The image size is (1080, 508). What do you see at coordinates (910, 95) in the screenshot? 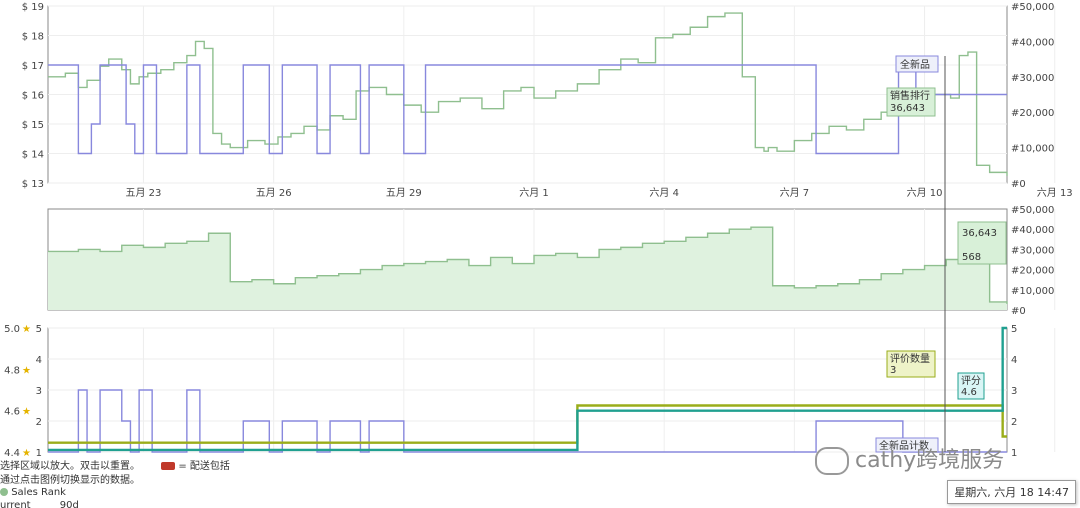
I see `annotation-label: 销售排行` at bounding box center [910, 95].